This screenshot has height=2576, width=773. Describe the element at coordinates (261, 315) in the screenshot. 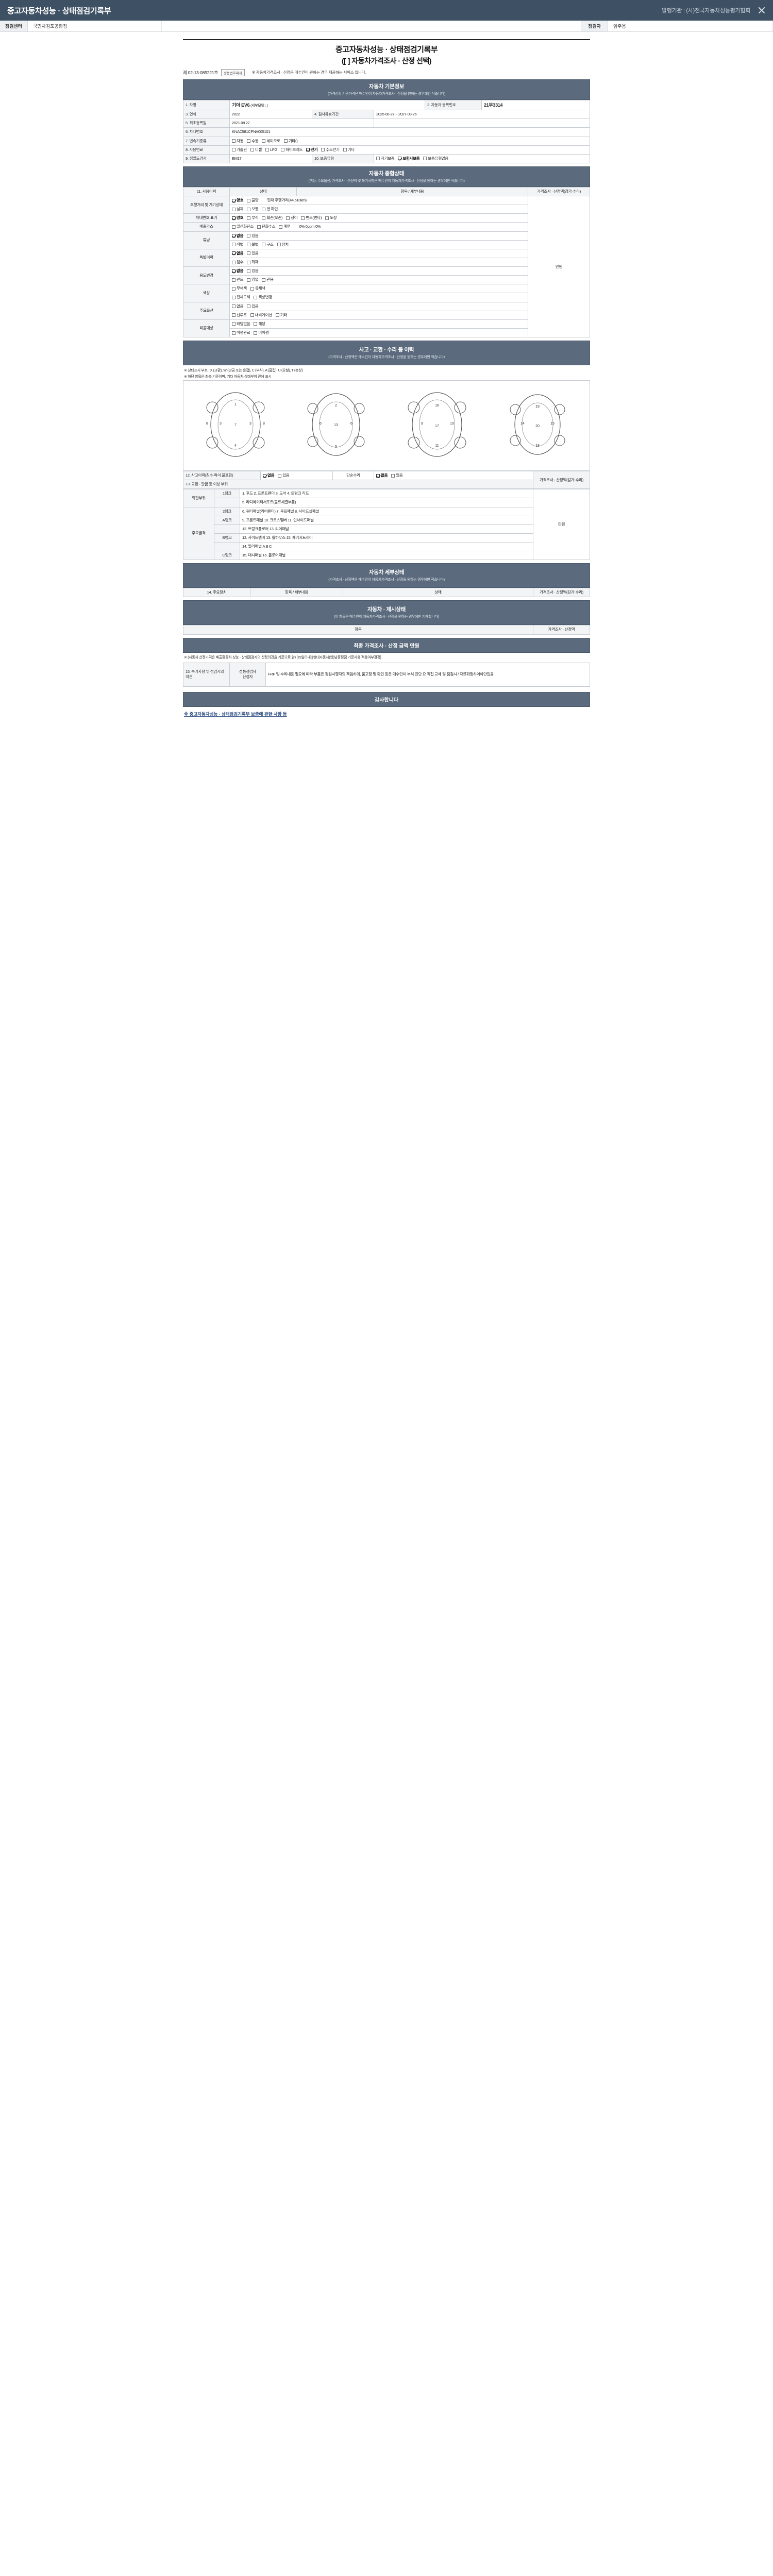

I see `condition-option: 내비게이션` at that location.